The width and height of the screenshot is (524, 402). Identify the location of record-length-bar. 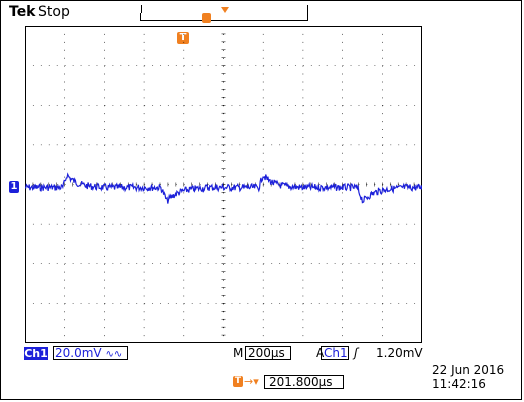
(224, 13).